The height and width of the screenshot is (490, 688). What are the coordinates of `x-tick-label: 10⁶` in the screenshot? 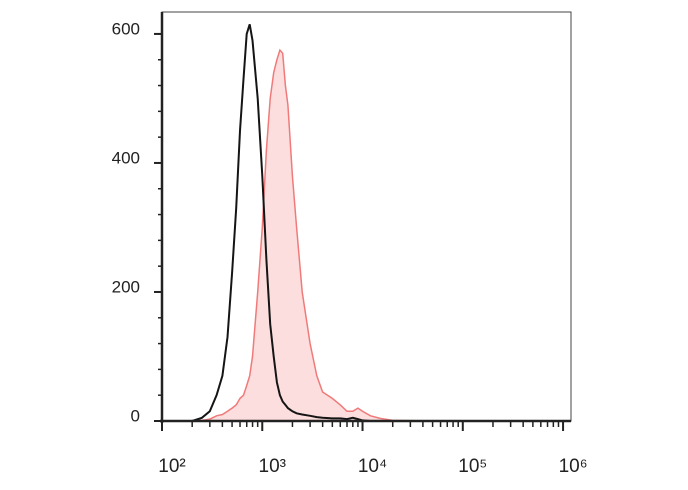 It's located at (573, 466).